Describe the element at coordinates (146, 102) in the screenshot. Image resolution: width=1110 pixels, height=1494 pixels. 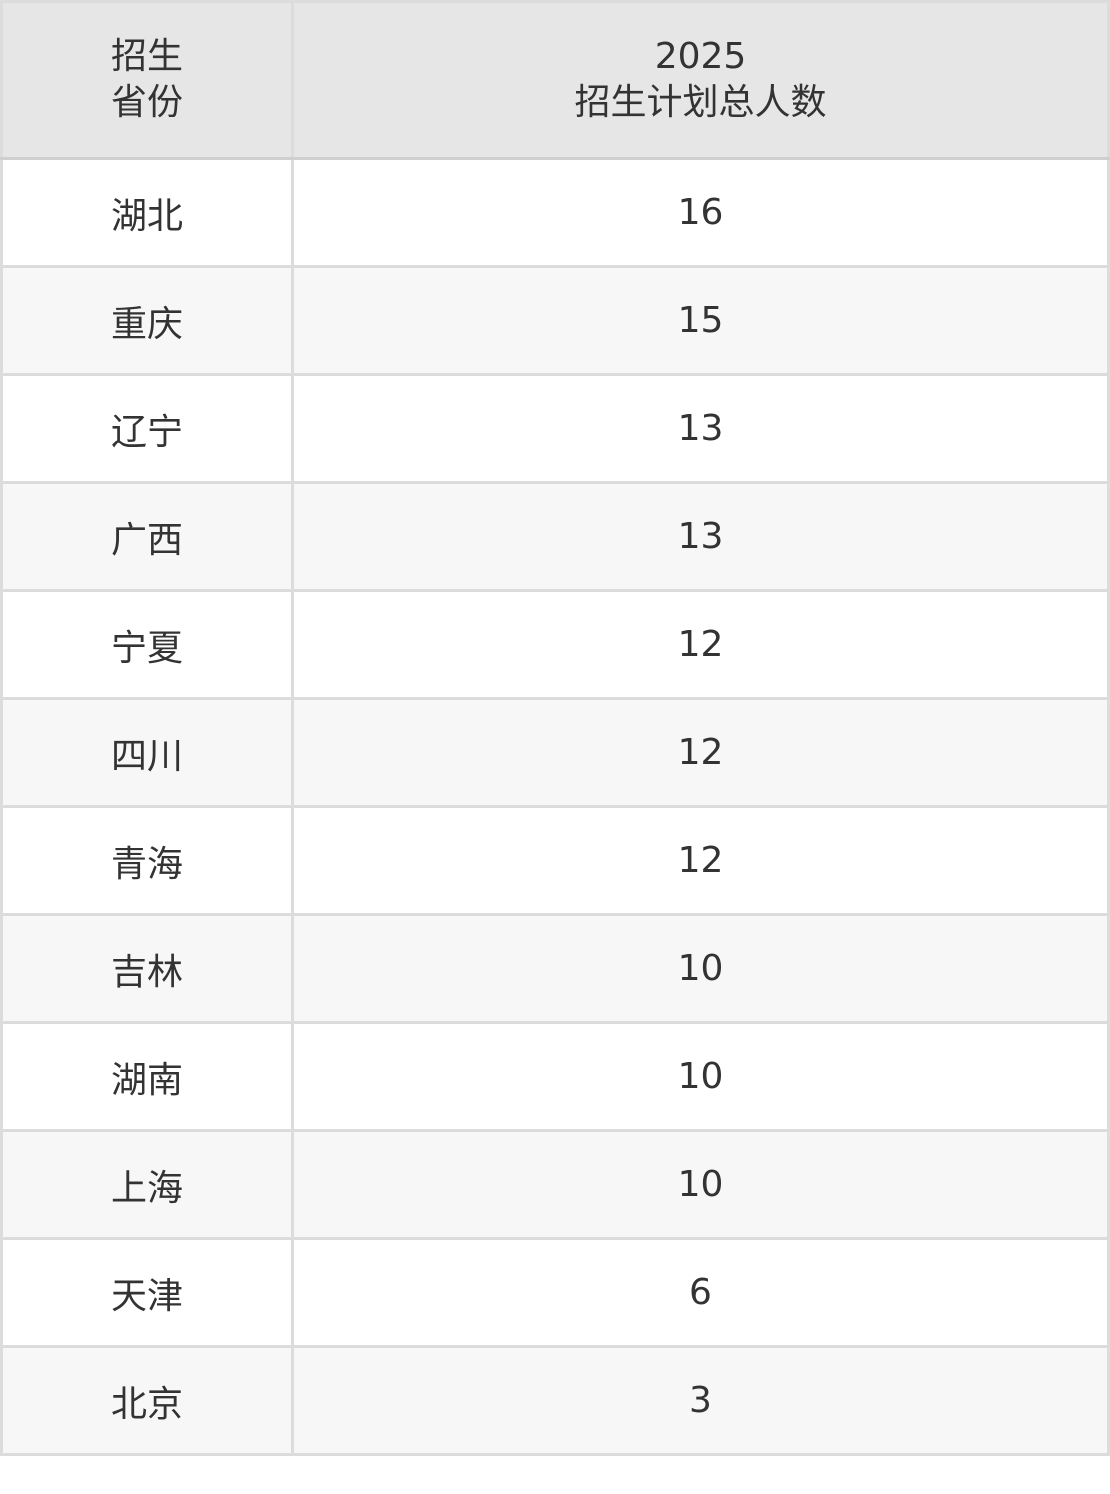
I see `header-province-line2: 省份` at that location.